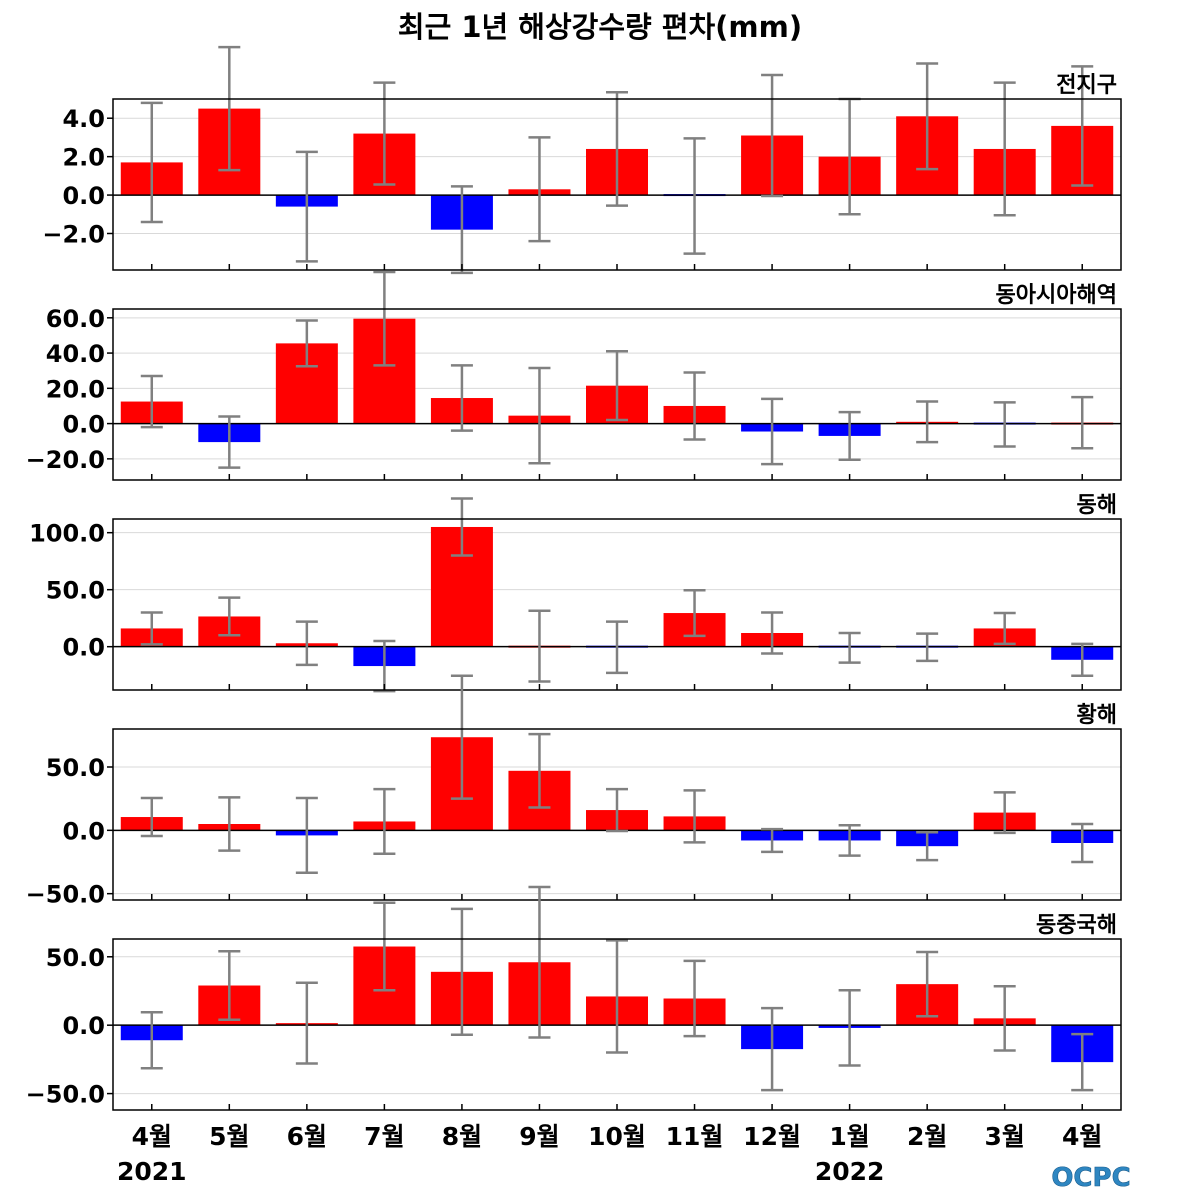 This screenshot has width=1200, height=1200. What do you see at coordinates (772, 1136) in the screenshot?
I see `x-tick-label: 12월` at bounding box center [772, 1136].